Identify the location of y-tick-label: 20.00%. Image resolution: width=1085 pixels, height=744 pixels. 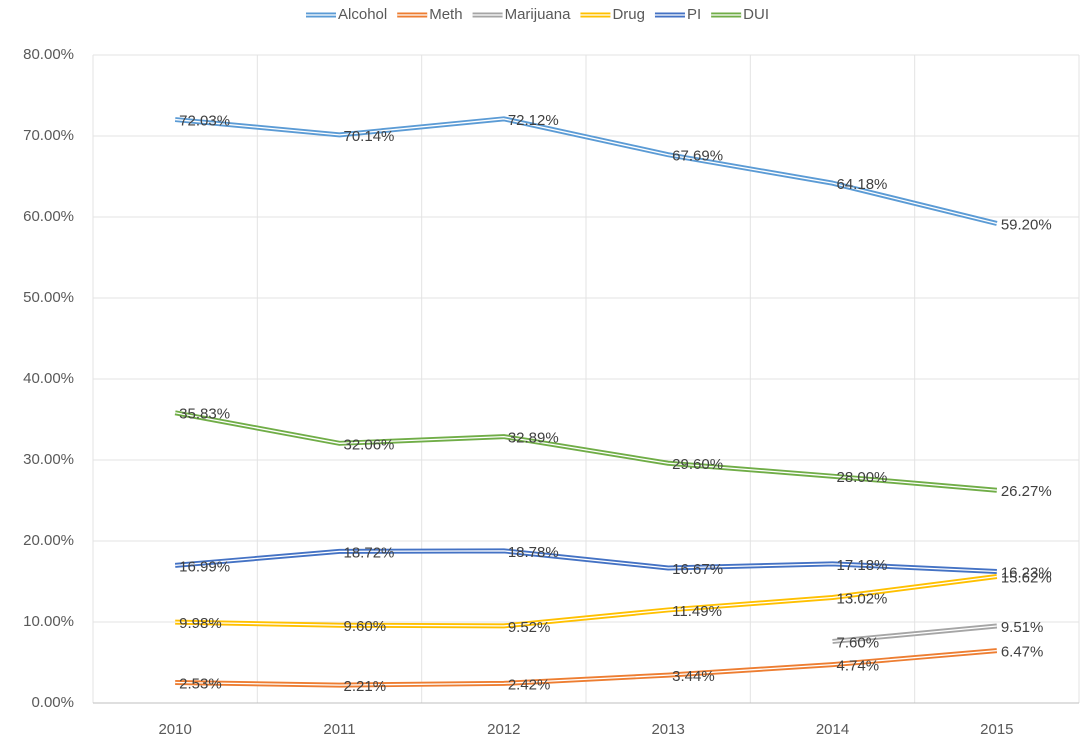
(48, 540).